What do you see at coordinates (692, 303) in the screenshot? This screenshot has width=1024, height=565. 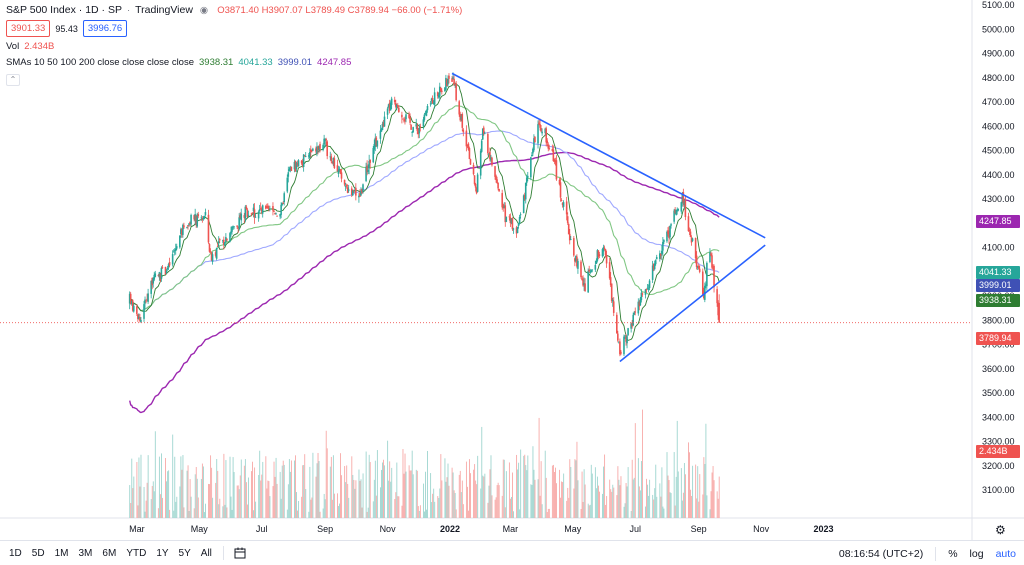 I see `ascending-trendline` at bounding box center [692, 303].